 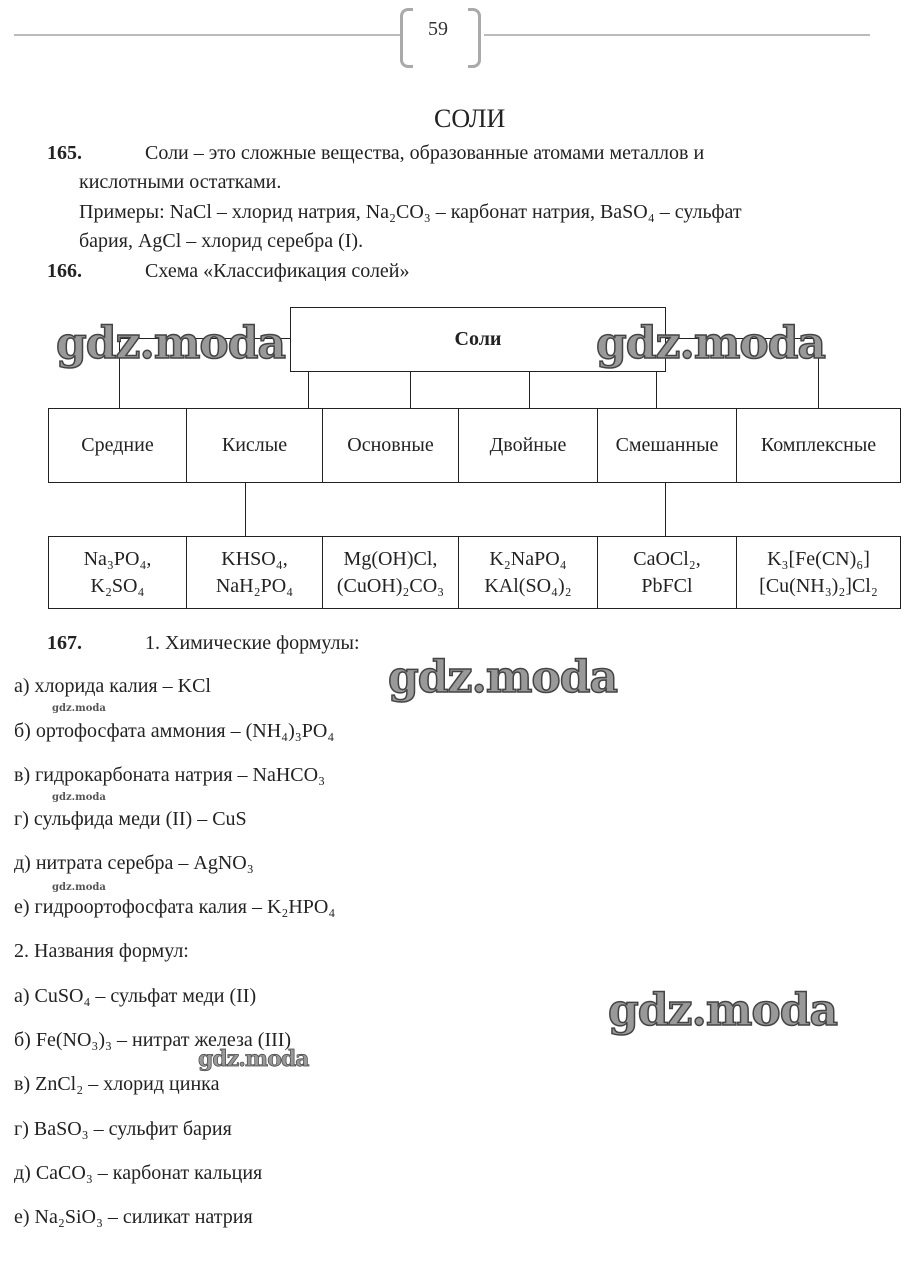 What do you see at coordinates (221, 241) in the screenshot?
I see `text-line: бария, AgCl – хлорид серебра (I).` at bounding box center [221, 241].